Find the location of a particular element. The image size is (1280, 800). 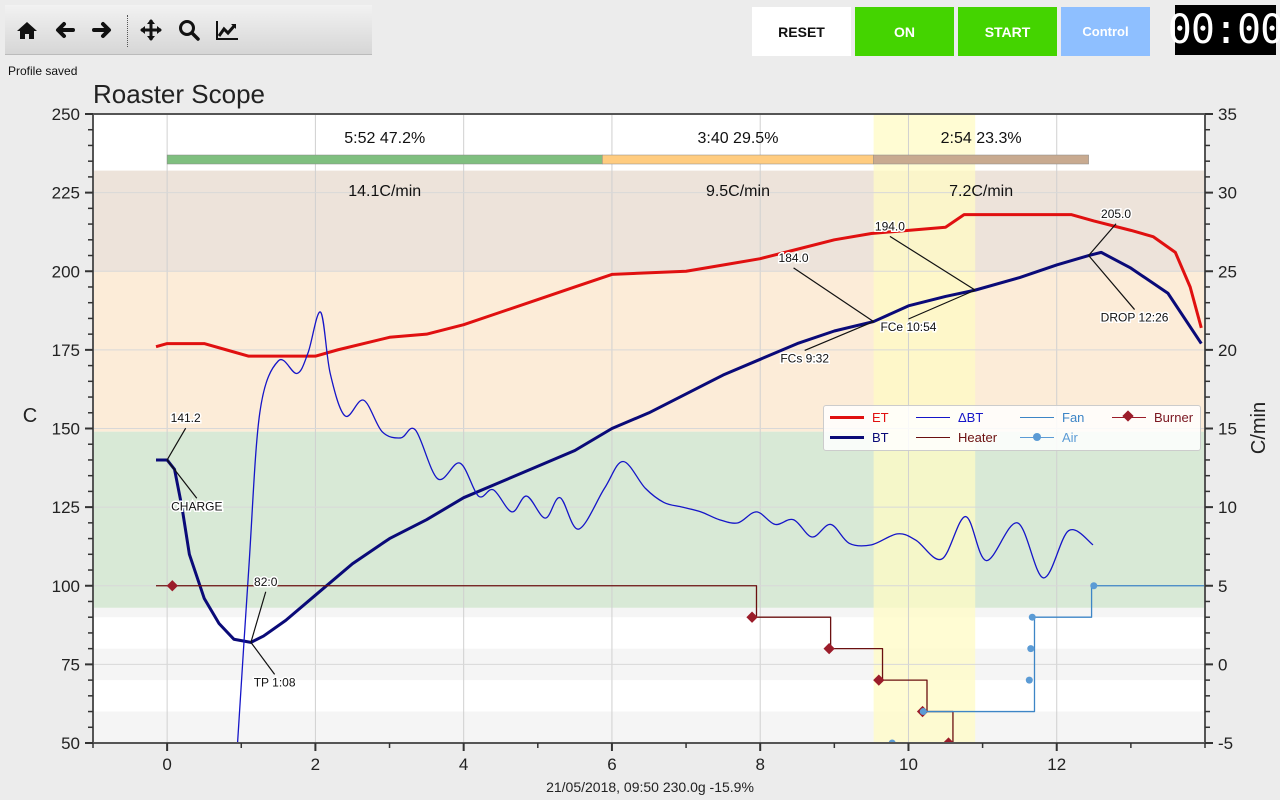

annotation-label: FCs 9:32 is located at coordinates (804, 358).